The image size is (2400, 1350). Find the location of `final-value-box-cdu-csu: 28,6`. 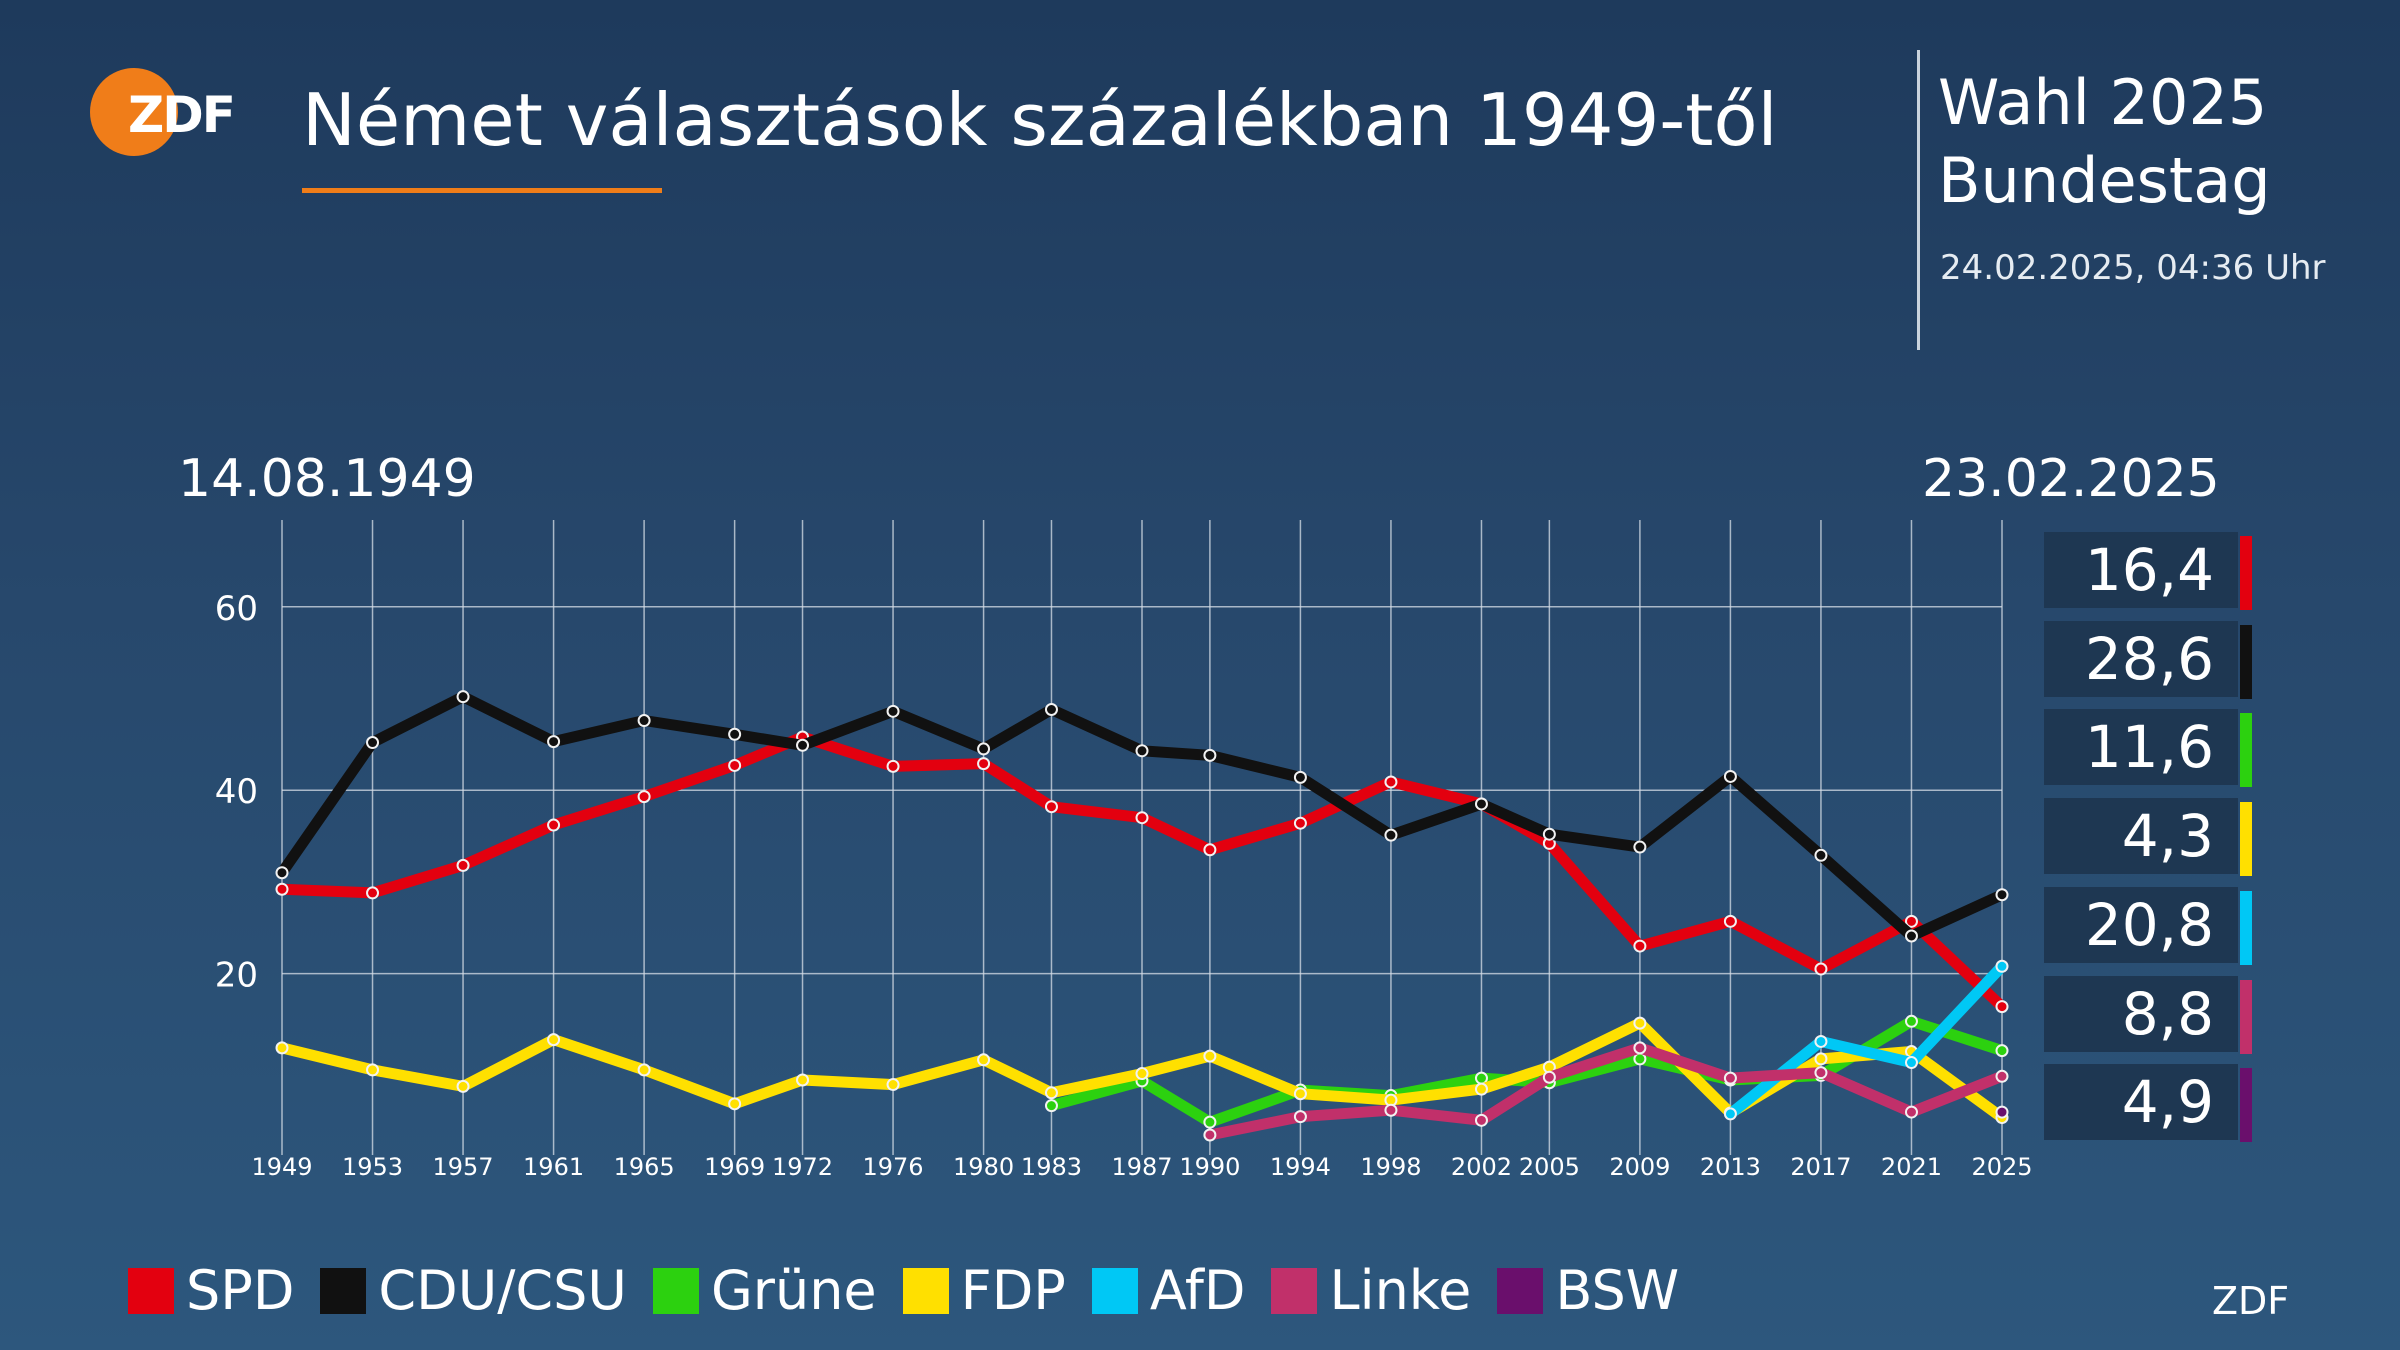

final-value-box-cdu-csu: 28,6 is located at coordinates (2148, 659).